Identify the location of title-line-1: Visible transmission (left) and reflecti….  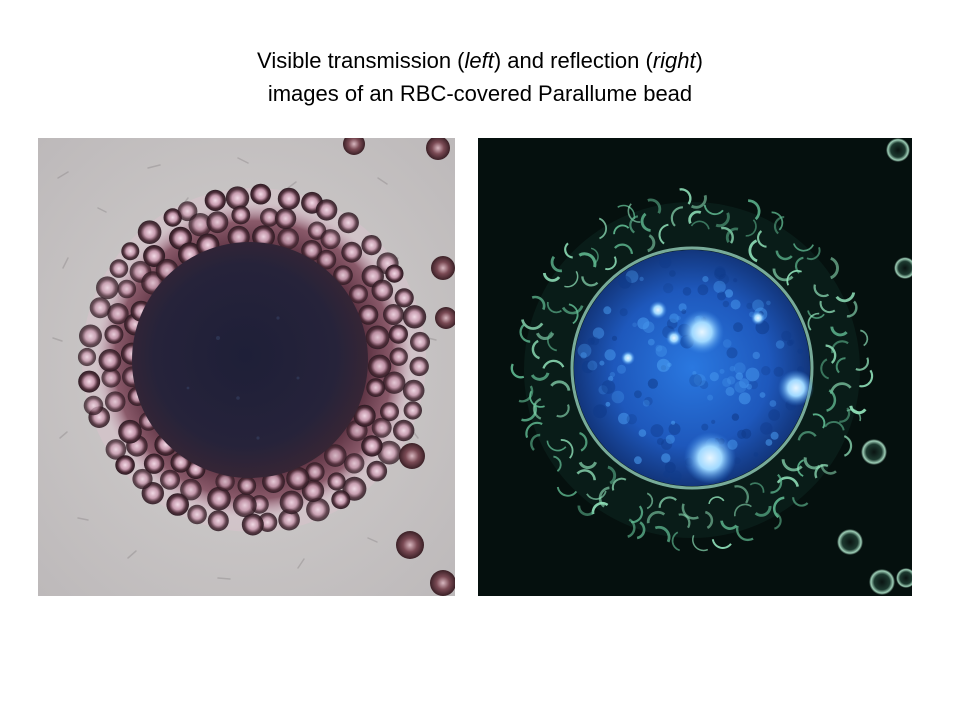
(480, 60).